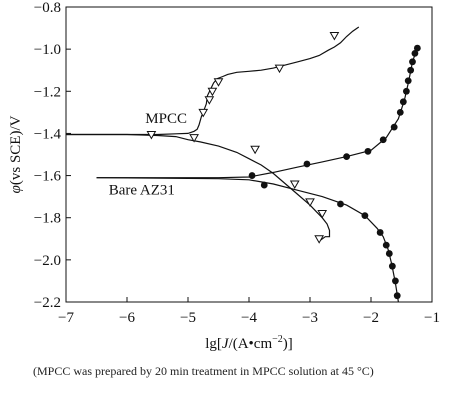 The width and height of the screenshot is (450, 406). What do you see at coordinates (48, 177) in the screenshot?
I see `y-tick-label: −1.6` at bounding box center [48, 177].